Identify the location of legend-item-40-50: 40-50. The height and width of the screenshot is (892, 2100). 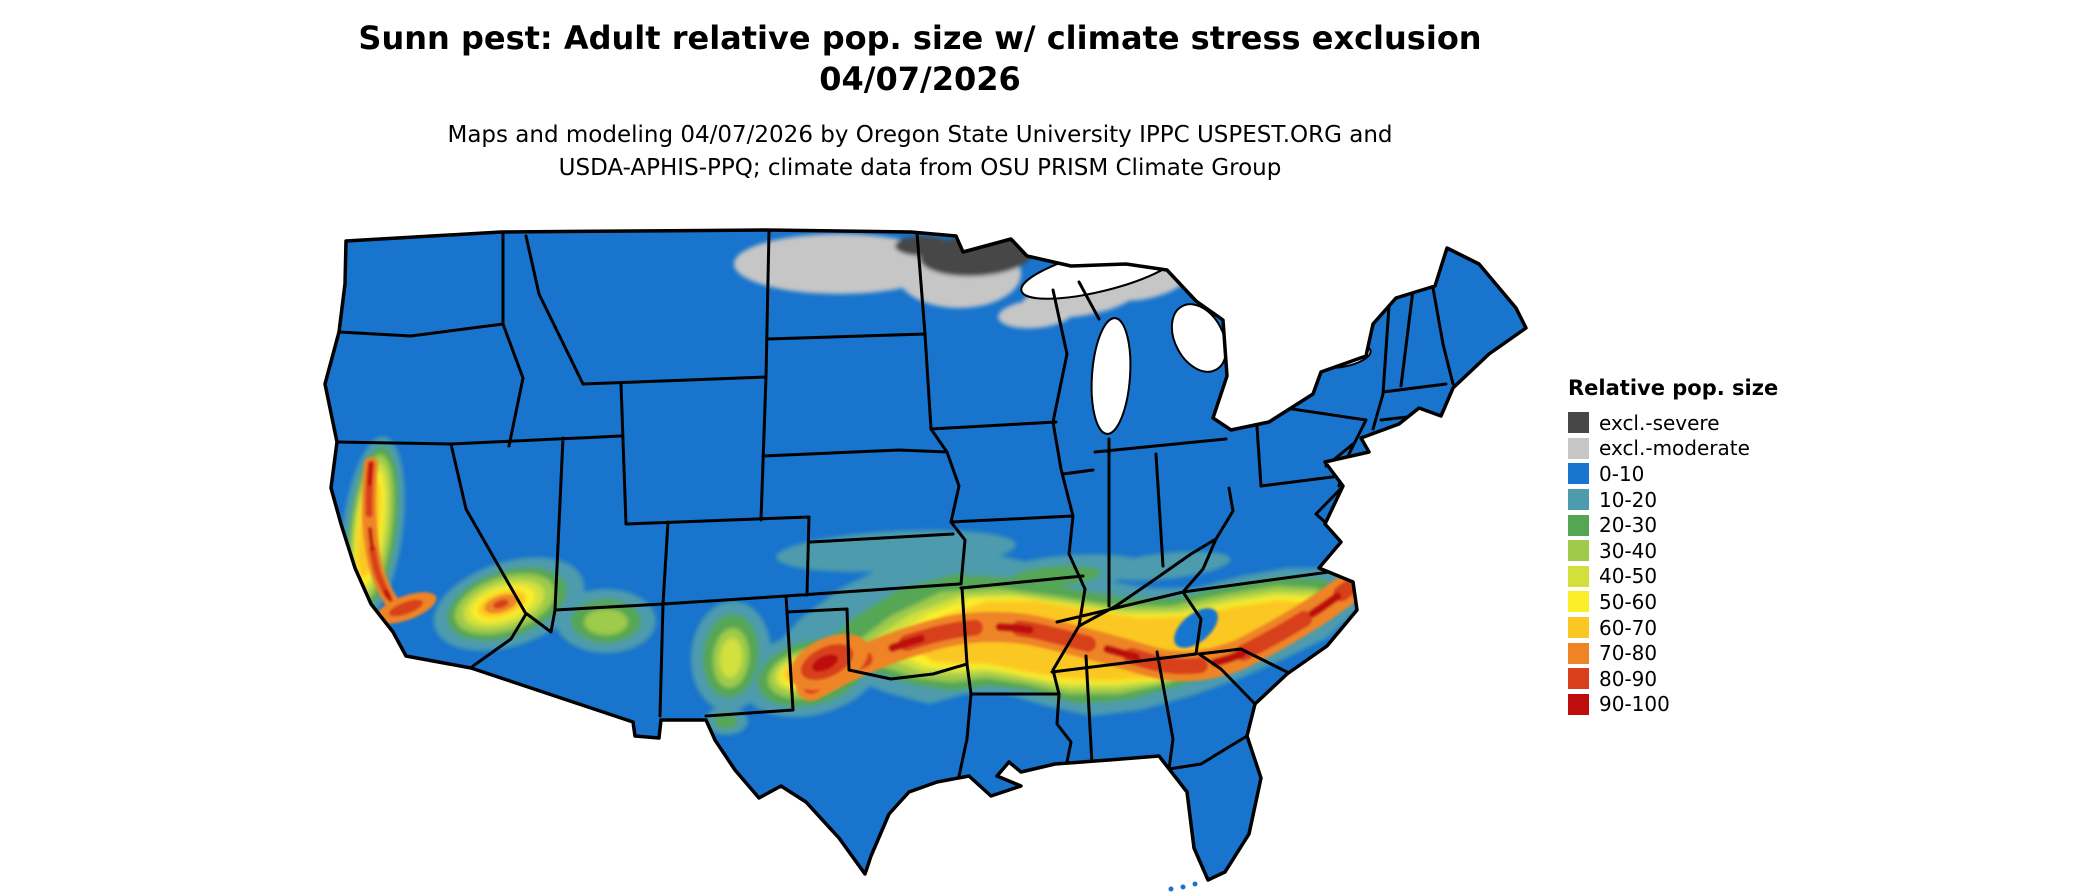
(1673, 577).